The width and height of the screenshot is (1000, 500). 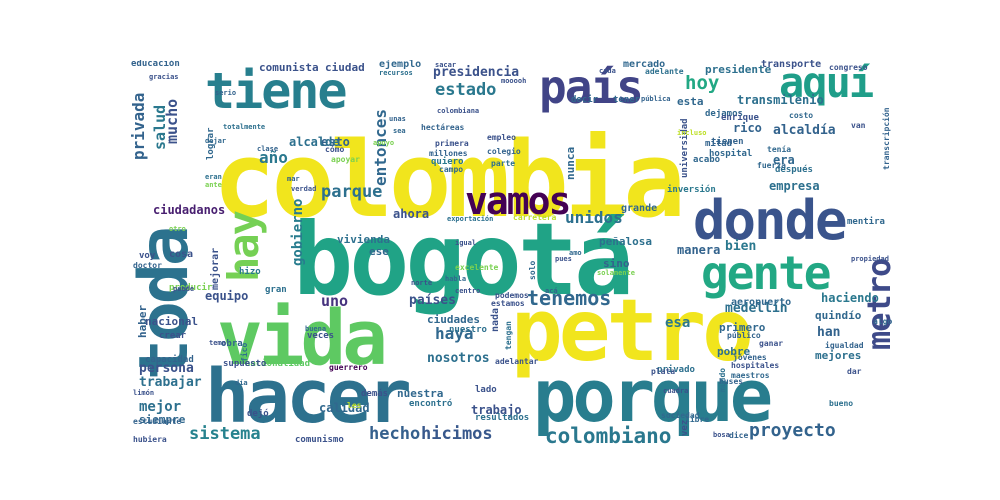 What do you see at coordinates (721, 435) in the screenshot?
I see `cloud-word: bosa` at bounding box center [721, 435].